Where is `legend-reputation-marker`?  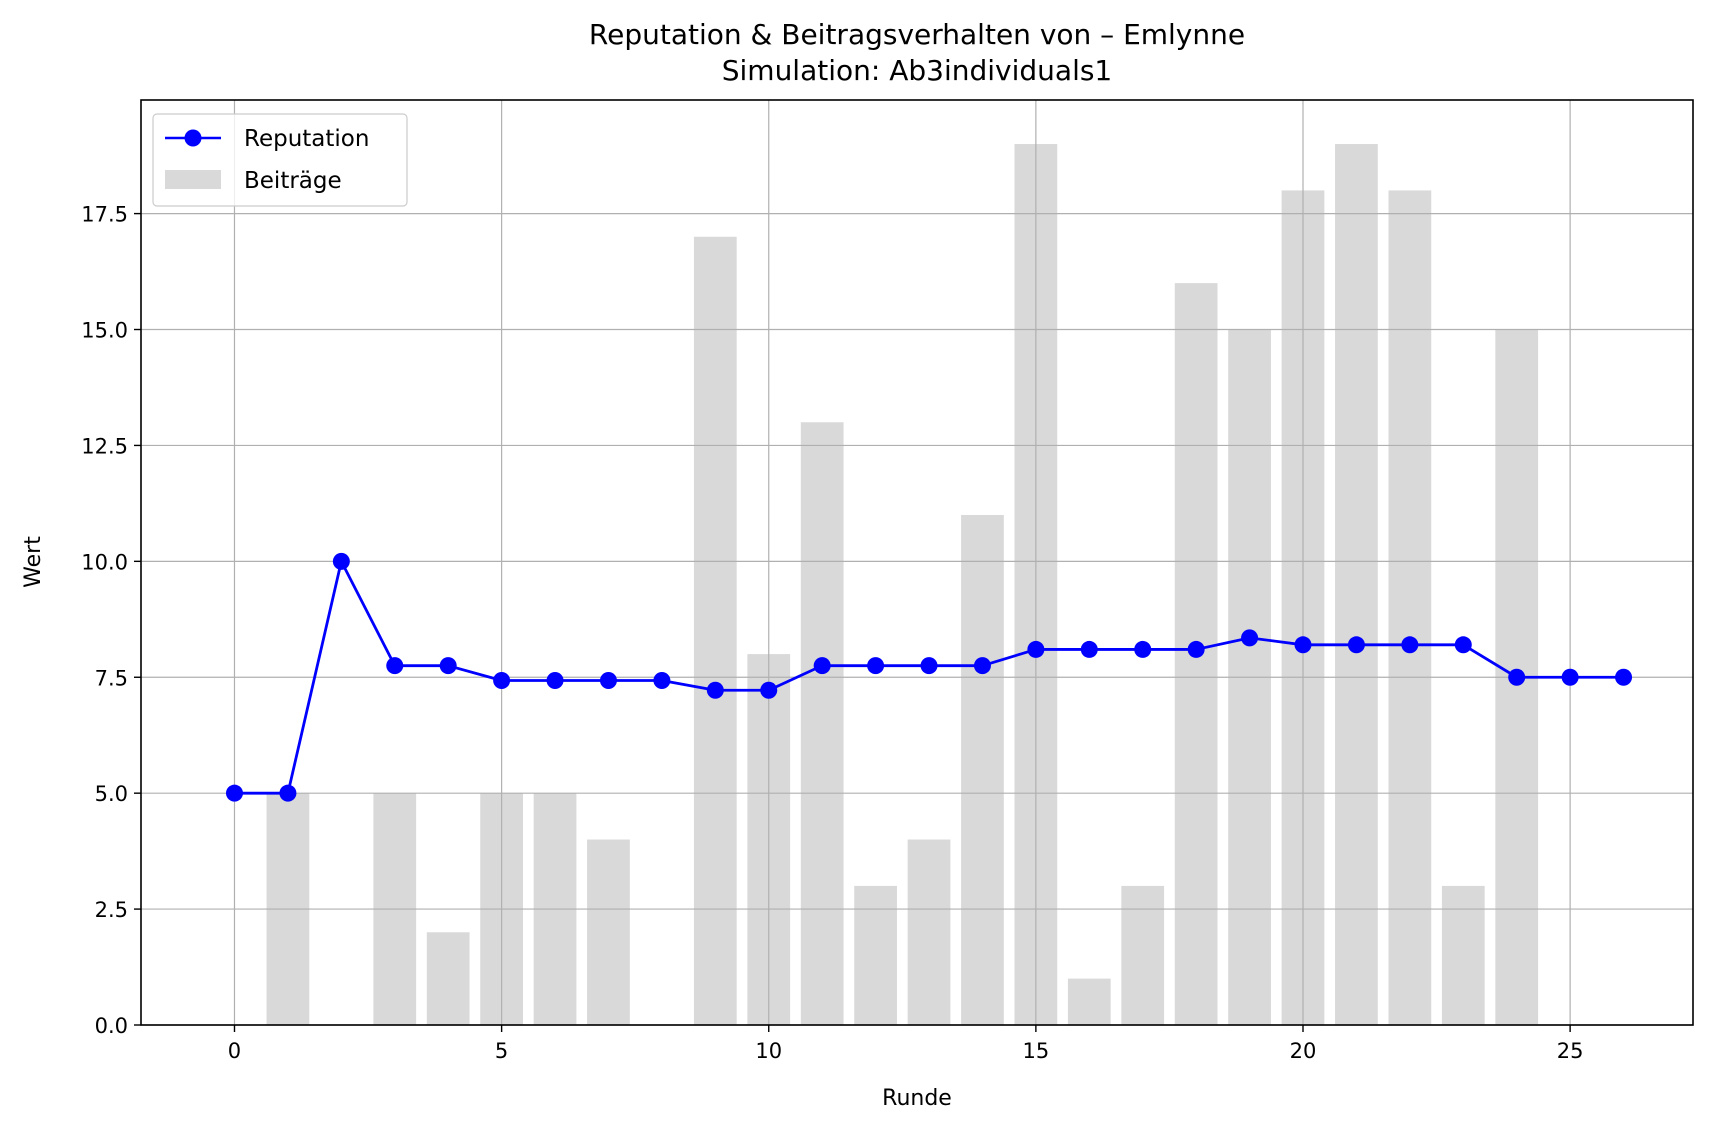
legend-reputation-marker is located at coordinates (193, 138).